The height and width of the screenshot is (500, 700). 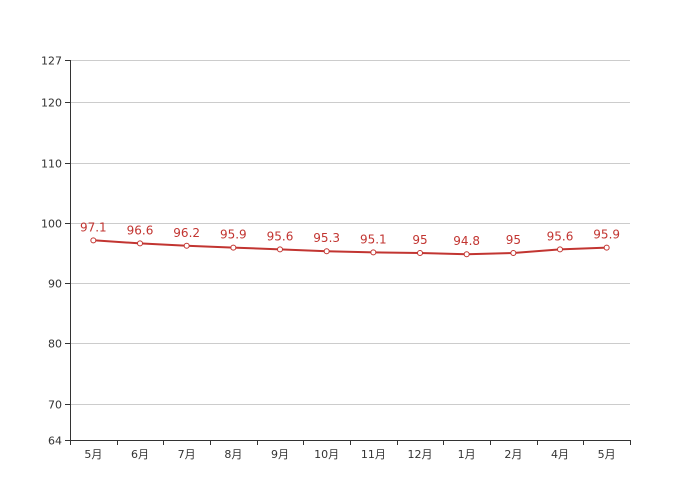 I want to click on x-tick-label: 9月, so click(x=280, y=454).